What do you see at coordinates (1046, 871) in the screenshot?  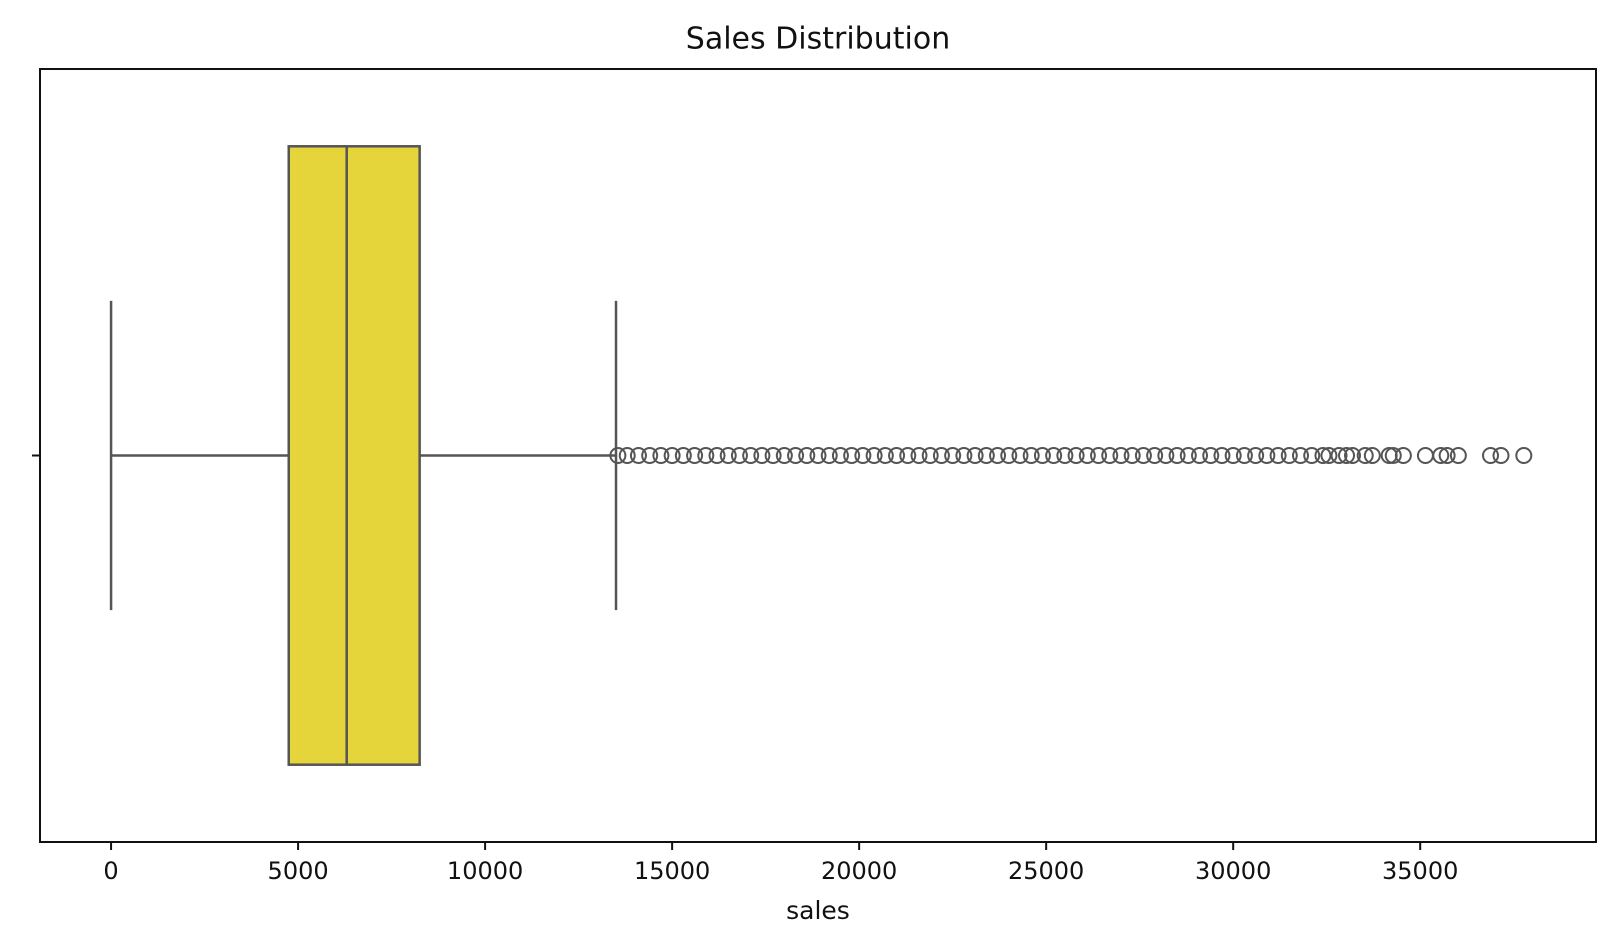 I see `x-tick-label: 25000` at bounding box center [1046, 871].